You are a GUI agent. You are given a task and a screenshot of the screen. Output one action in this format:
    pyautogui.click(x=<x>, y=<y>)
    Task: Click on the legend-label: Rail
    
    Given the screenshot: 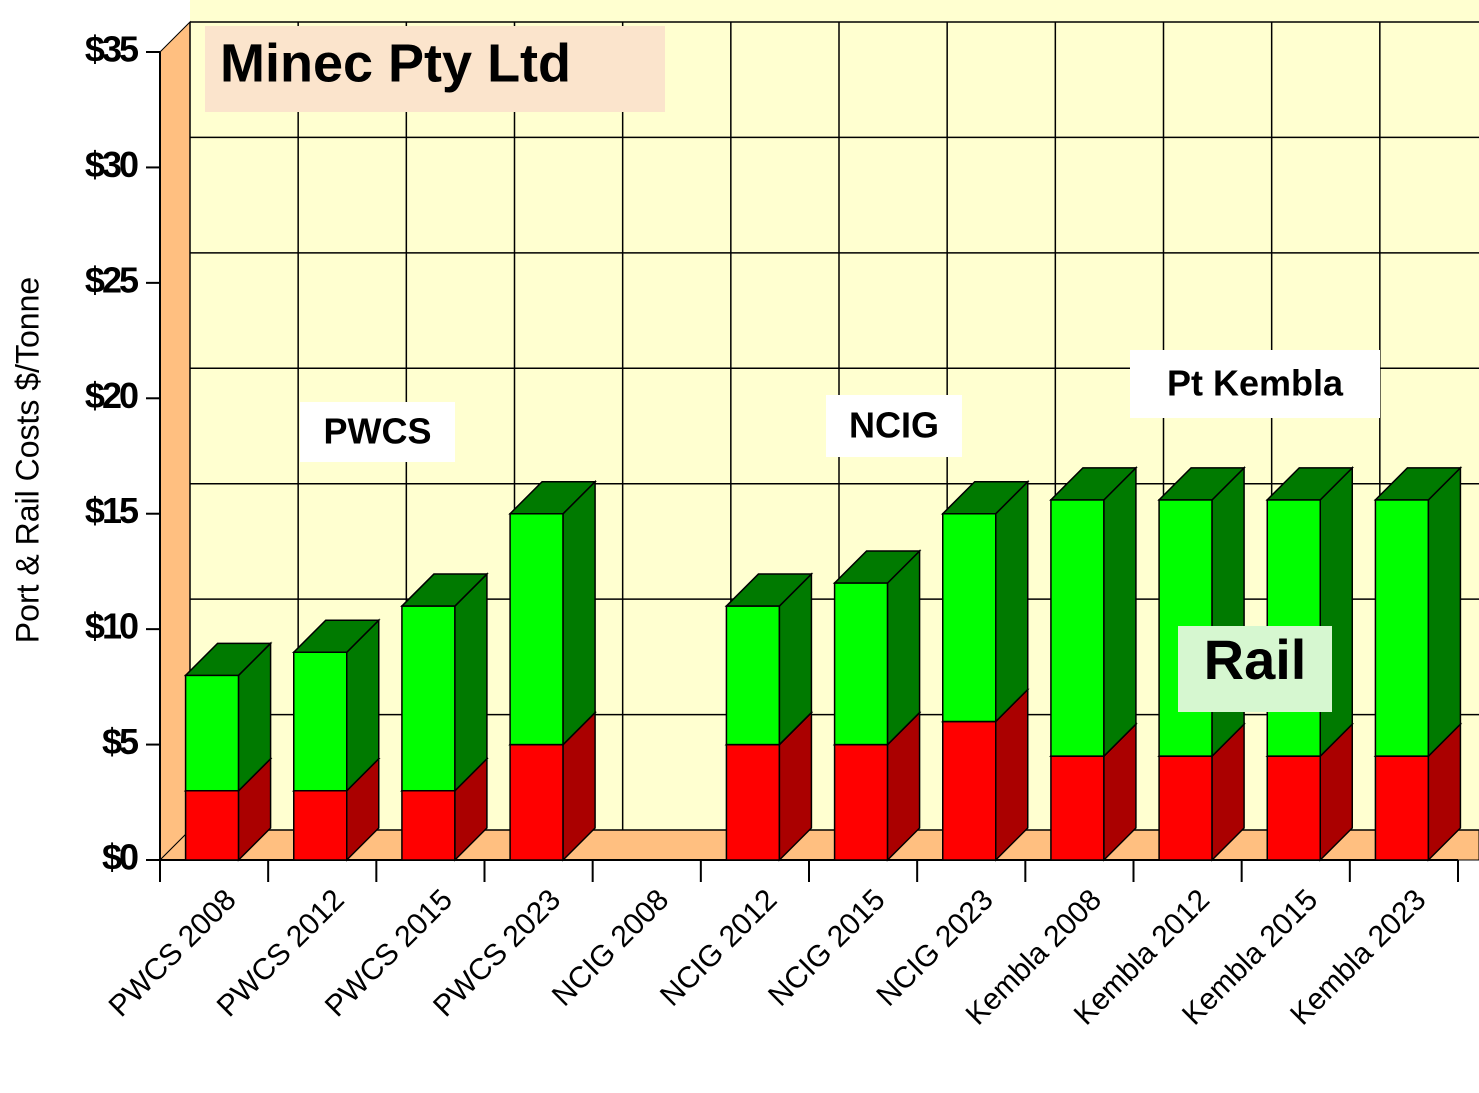 What is the action you would take?
    pyautogui.click(x=1255, y=659)
    